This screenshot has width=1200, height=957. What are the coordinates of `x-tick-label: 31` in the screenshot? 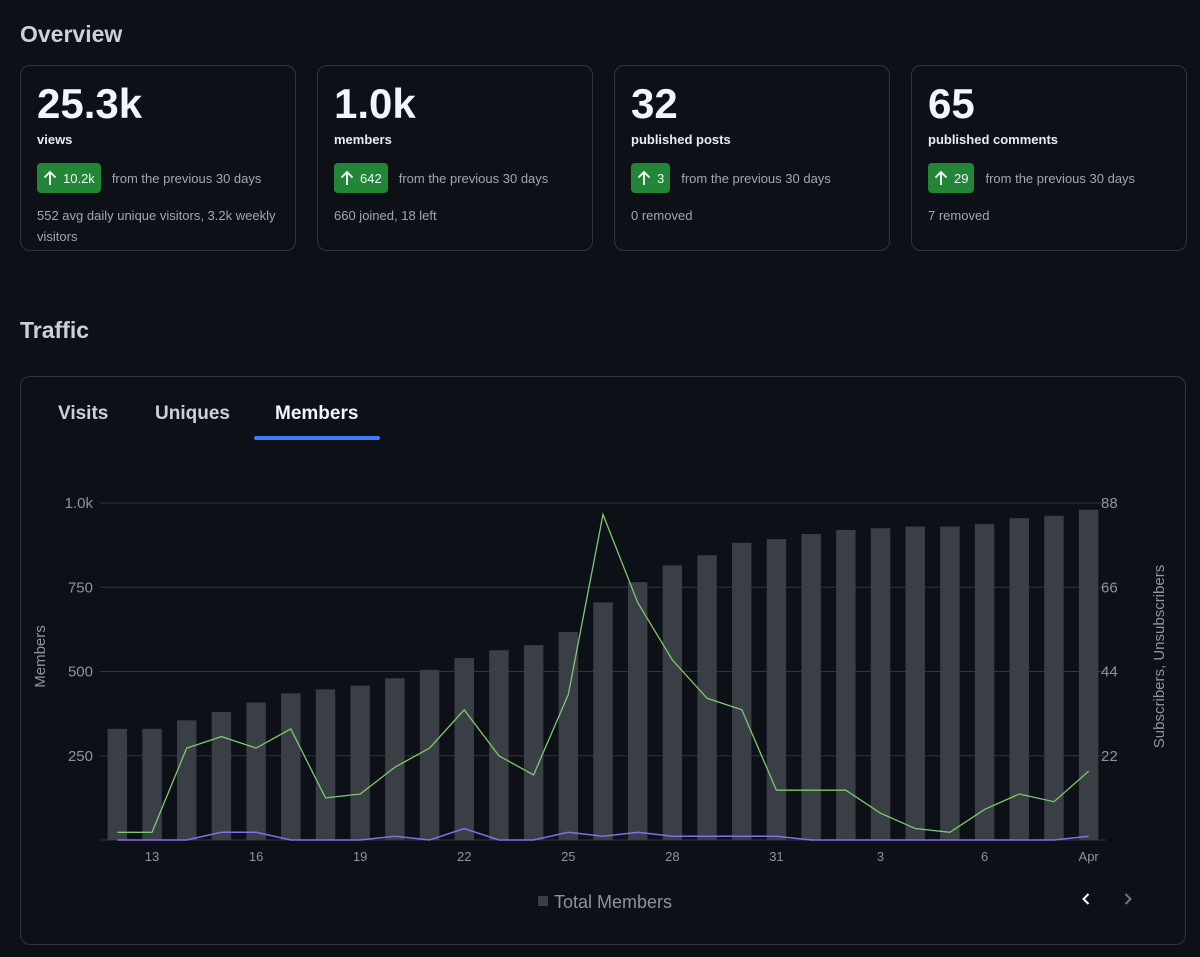 It's located at (776, 856).